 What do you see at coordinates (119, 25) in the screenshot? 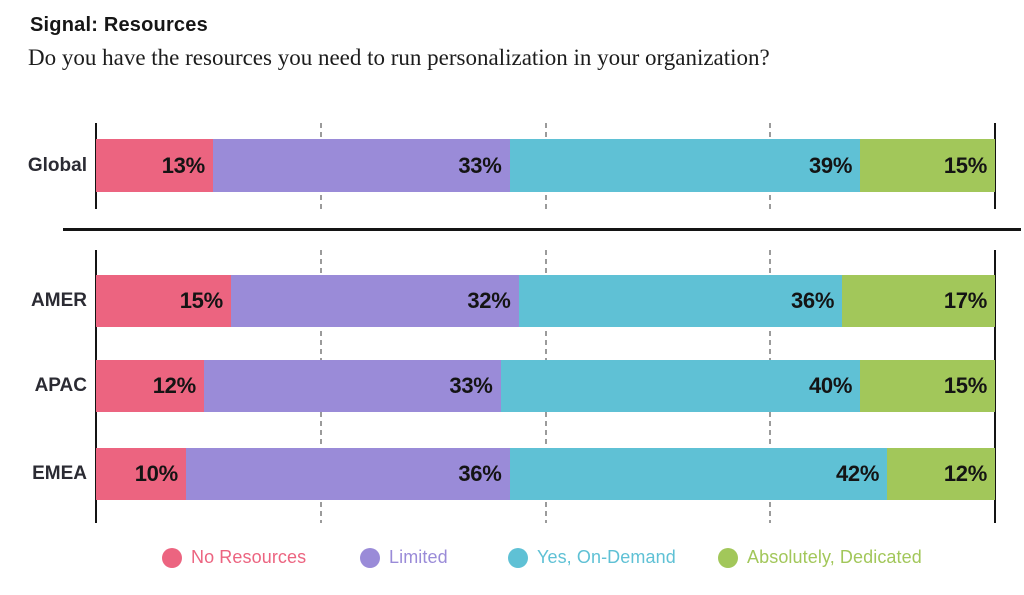
I see `chart-title: Signal: Resources` at bounding box center [119, 25].